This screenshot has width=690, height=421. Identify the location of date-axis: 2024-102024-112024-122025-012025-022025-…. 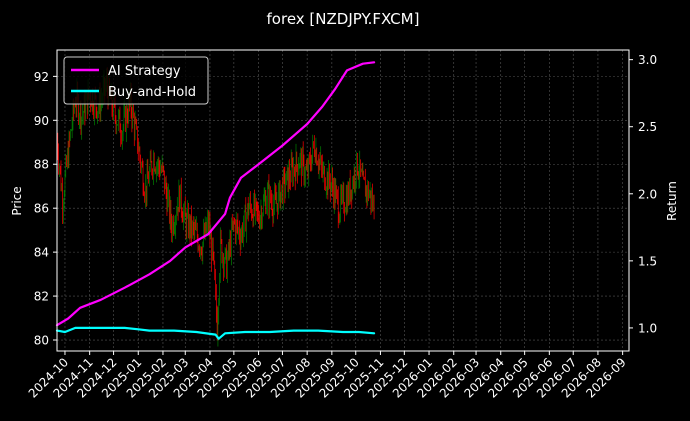
(327, 376).